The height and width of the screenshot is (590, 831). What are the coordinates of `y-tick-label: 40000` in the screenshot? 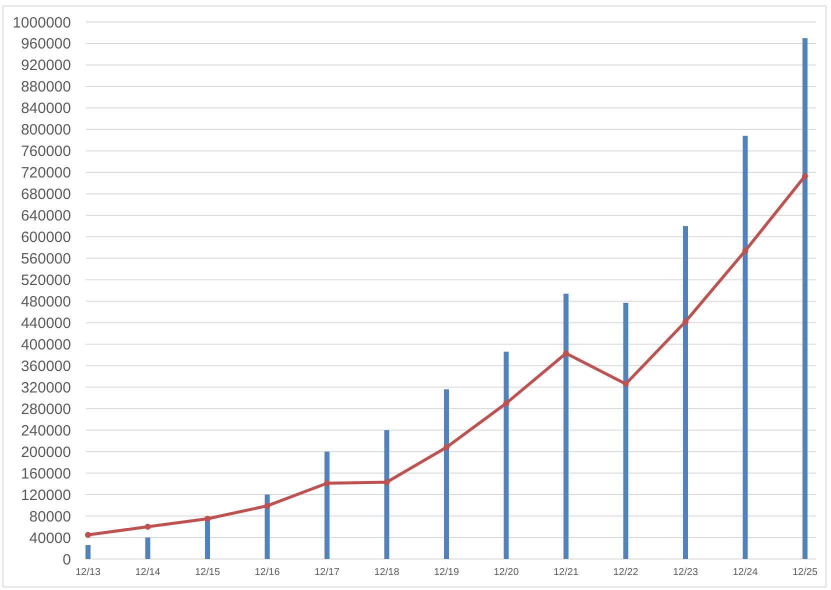 It's located at (50, 538).